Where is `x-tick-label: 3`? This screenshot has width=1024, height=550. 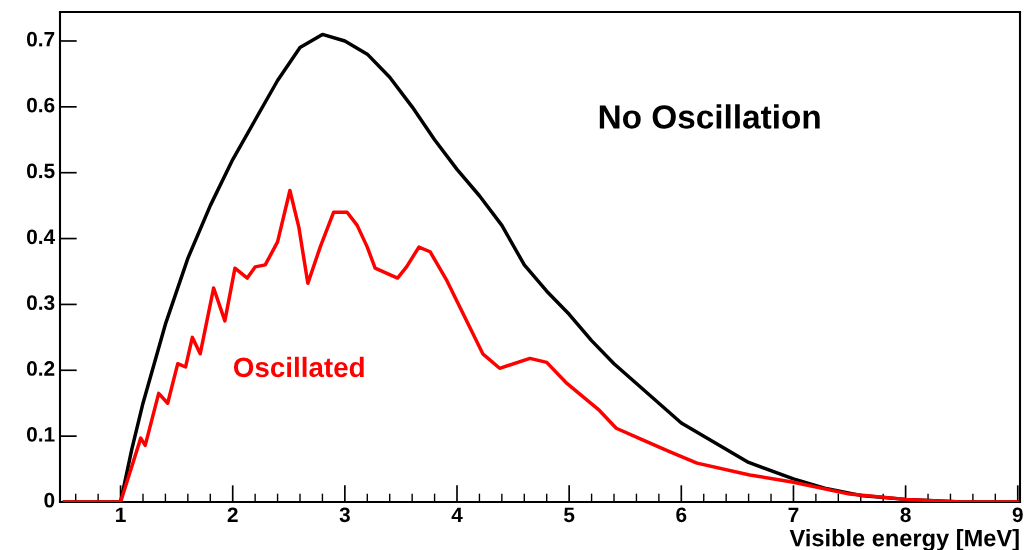 x-tick-label: 3 is located at coordinates (344, 515).